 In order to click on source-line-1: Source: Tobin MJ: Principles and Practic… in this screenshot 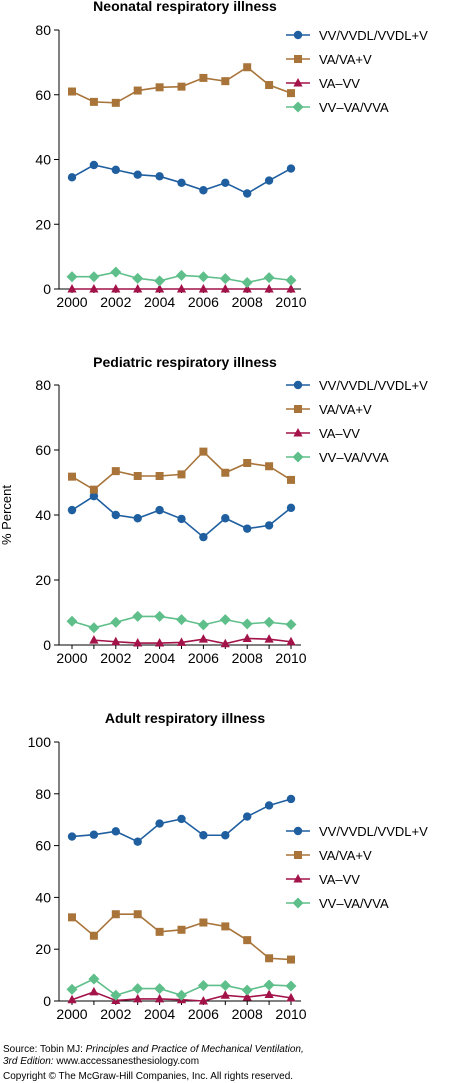, I will do `click(153, 1049)`.